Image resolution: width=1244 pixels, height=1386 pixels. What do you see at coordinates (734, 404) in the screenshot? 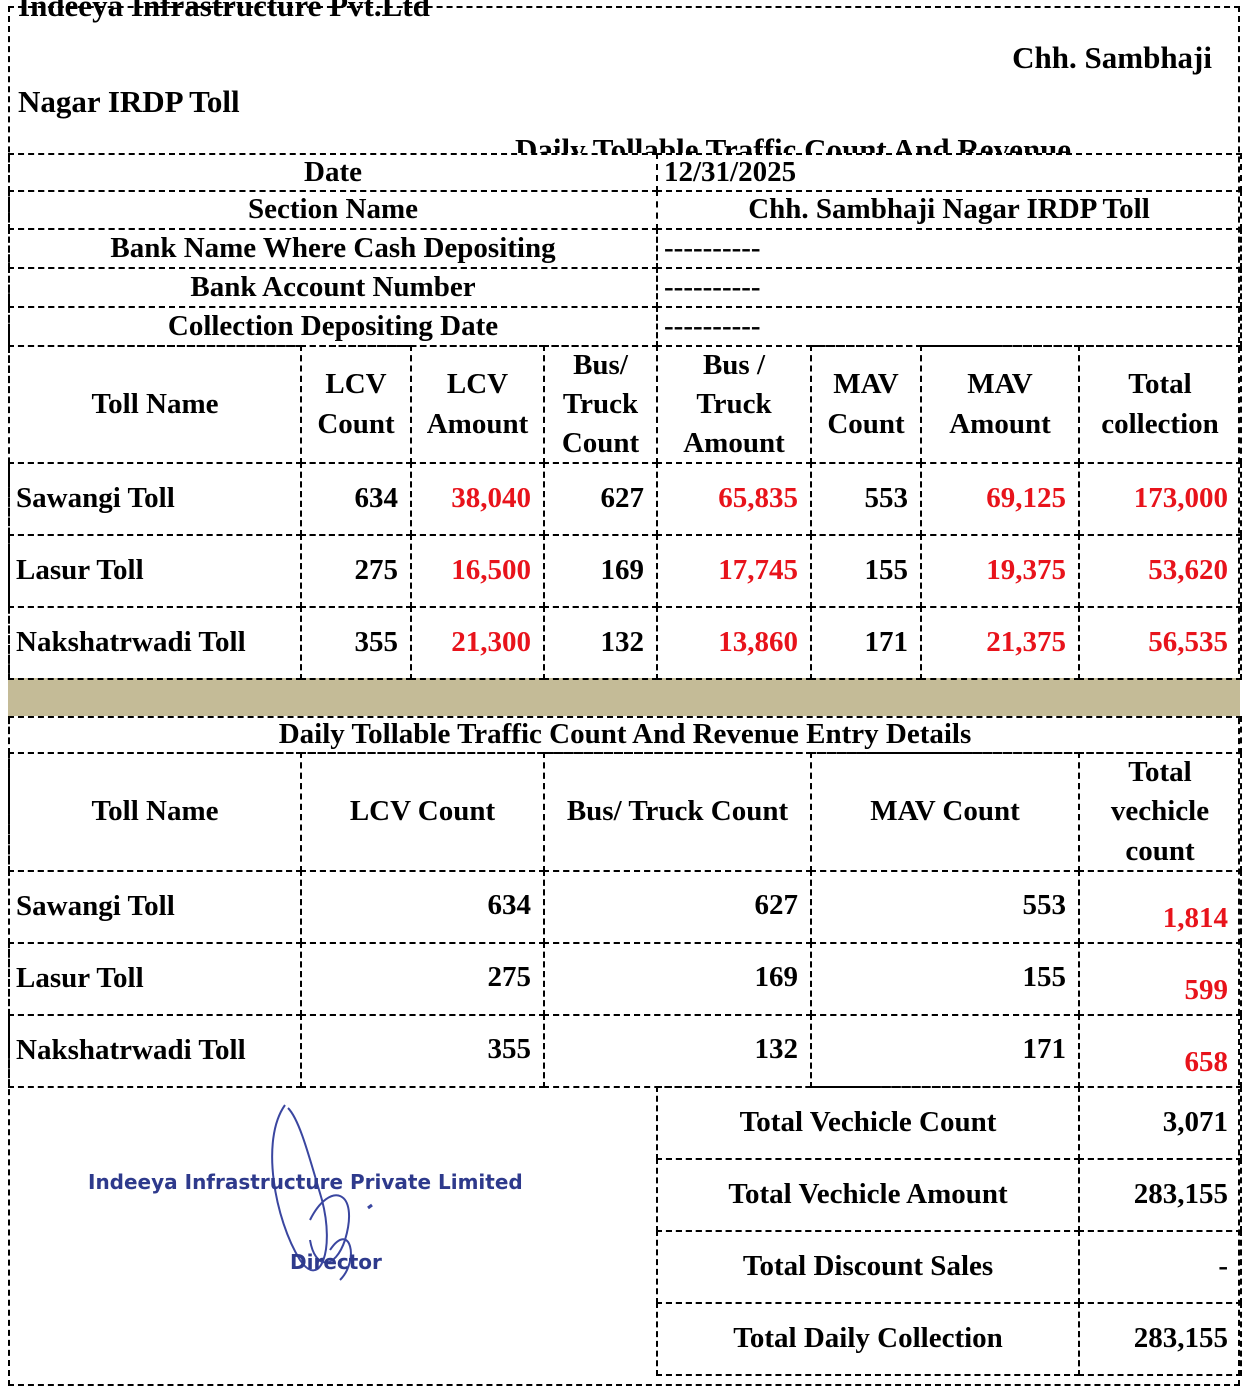
I see `column-header: Bus / Truck Amount` at bounding box center [734, 404].